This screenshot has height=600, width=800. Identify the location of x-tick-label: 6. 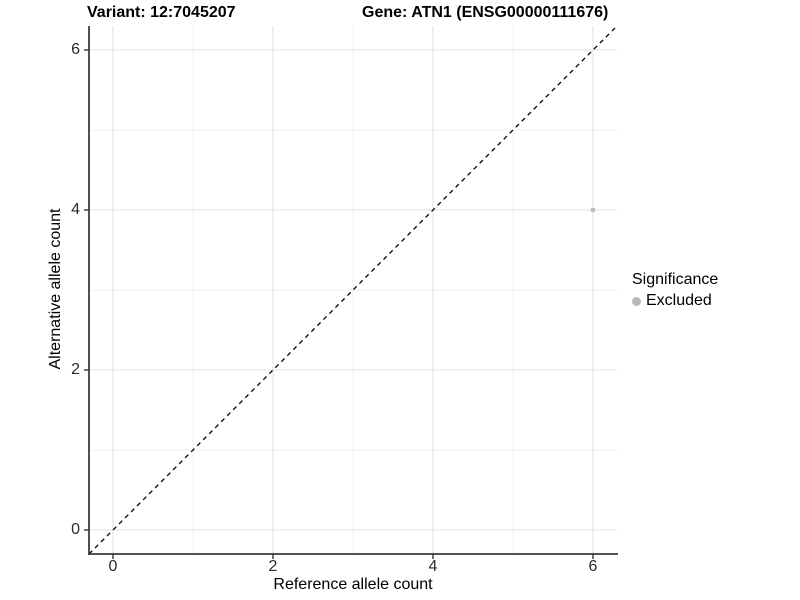
(593, 566).